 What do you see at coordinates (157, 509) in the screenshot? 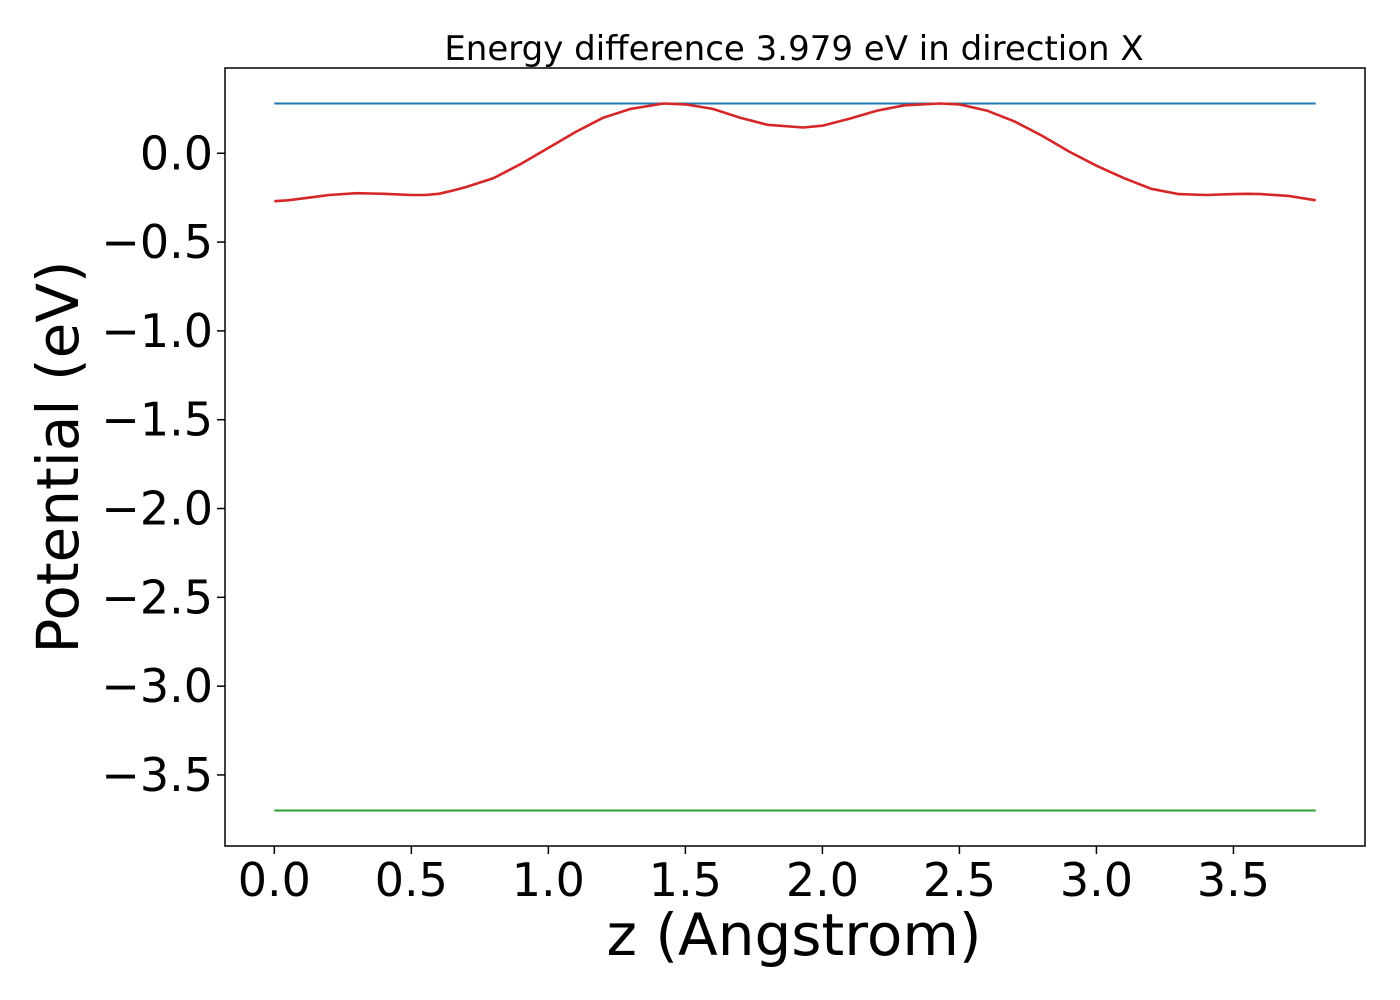
I see `y-tick-label: −2.0` at bounding box center [157, 509].